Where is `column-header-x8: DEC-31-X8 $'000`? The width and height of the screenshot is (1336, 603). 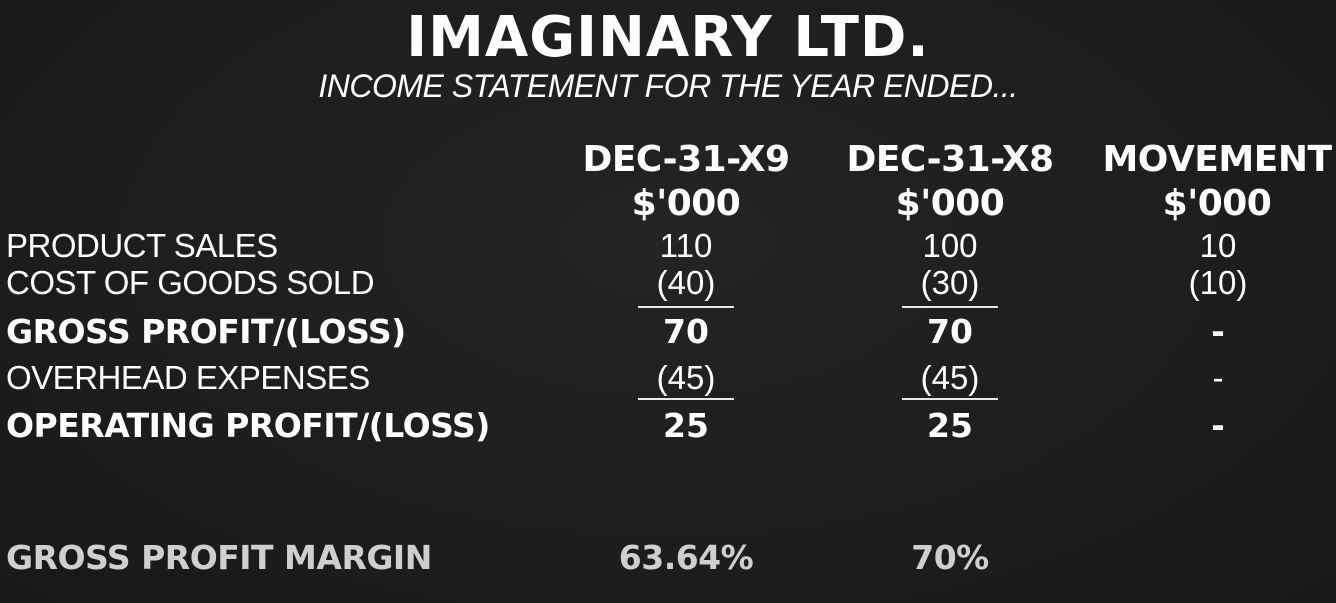 column-header-x8: DEC-31-X8 $'000 is located at coordinates (950, 182).